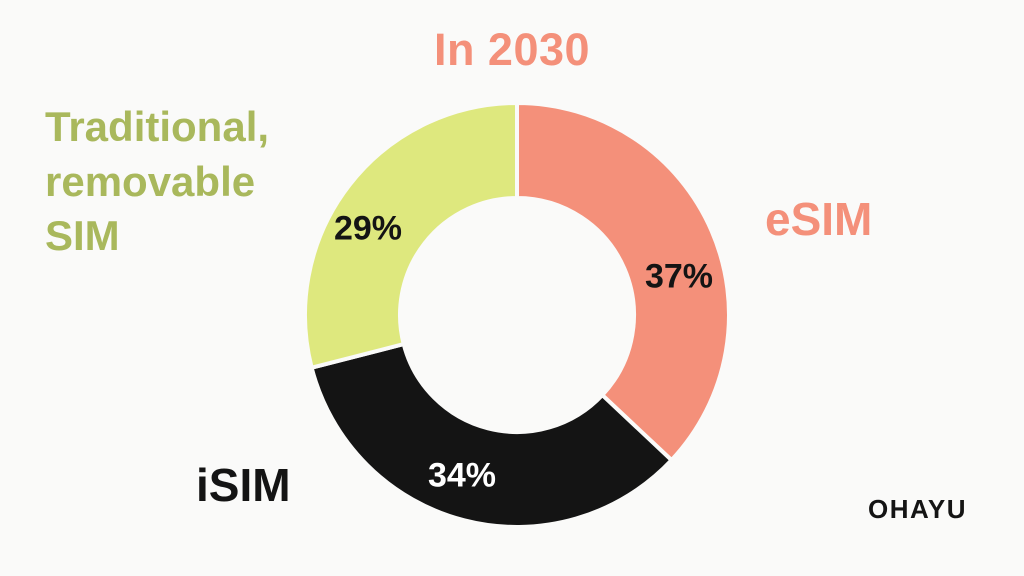  What do you see at coordinates (819, 219) in the screenshot?
I see `label-esim: eSIM` at bounding box center [819, 219].